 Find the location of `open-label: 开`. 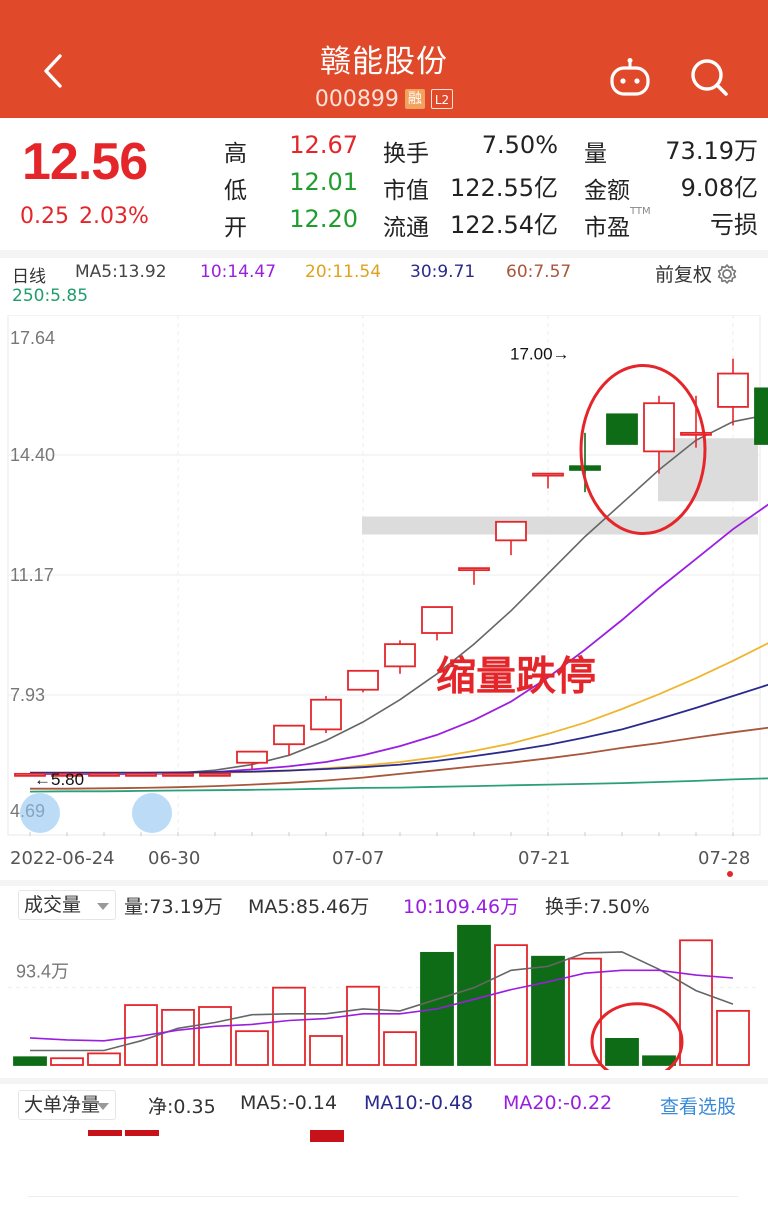

open-label: 开 is located at coordinates (235, 228).